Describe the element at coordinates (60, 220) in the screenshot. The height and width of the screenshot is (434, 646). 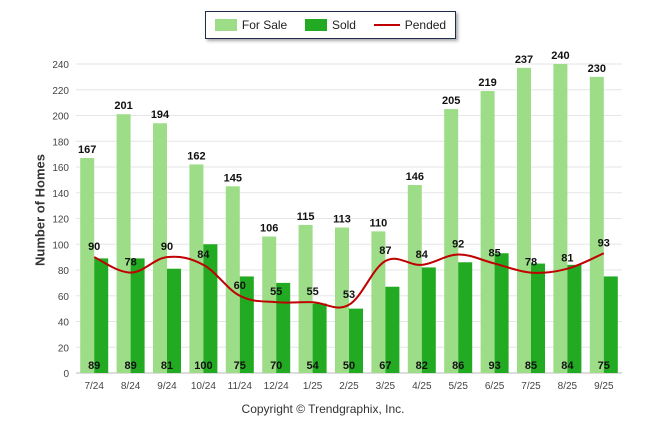
I see `y-tick-label: 120` at that location.